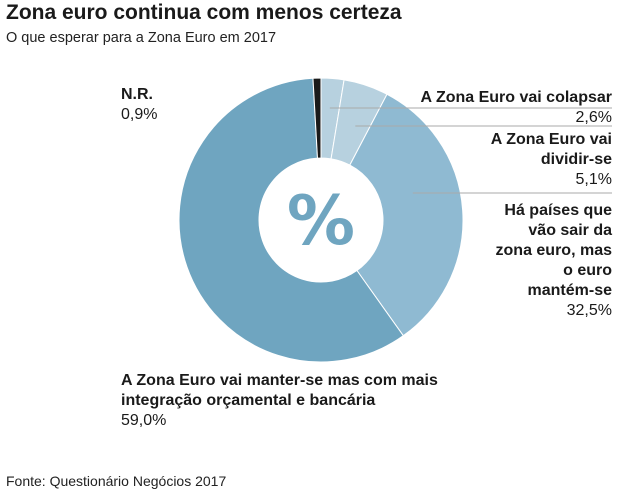 The height and width of the screenshot is (493, 618). Describe the element at coordinates (116, 481) in the screenshot. I see `source-note: Fonte: Questionário Negócios 2017` at that location.